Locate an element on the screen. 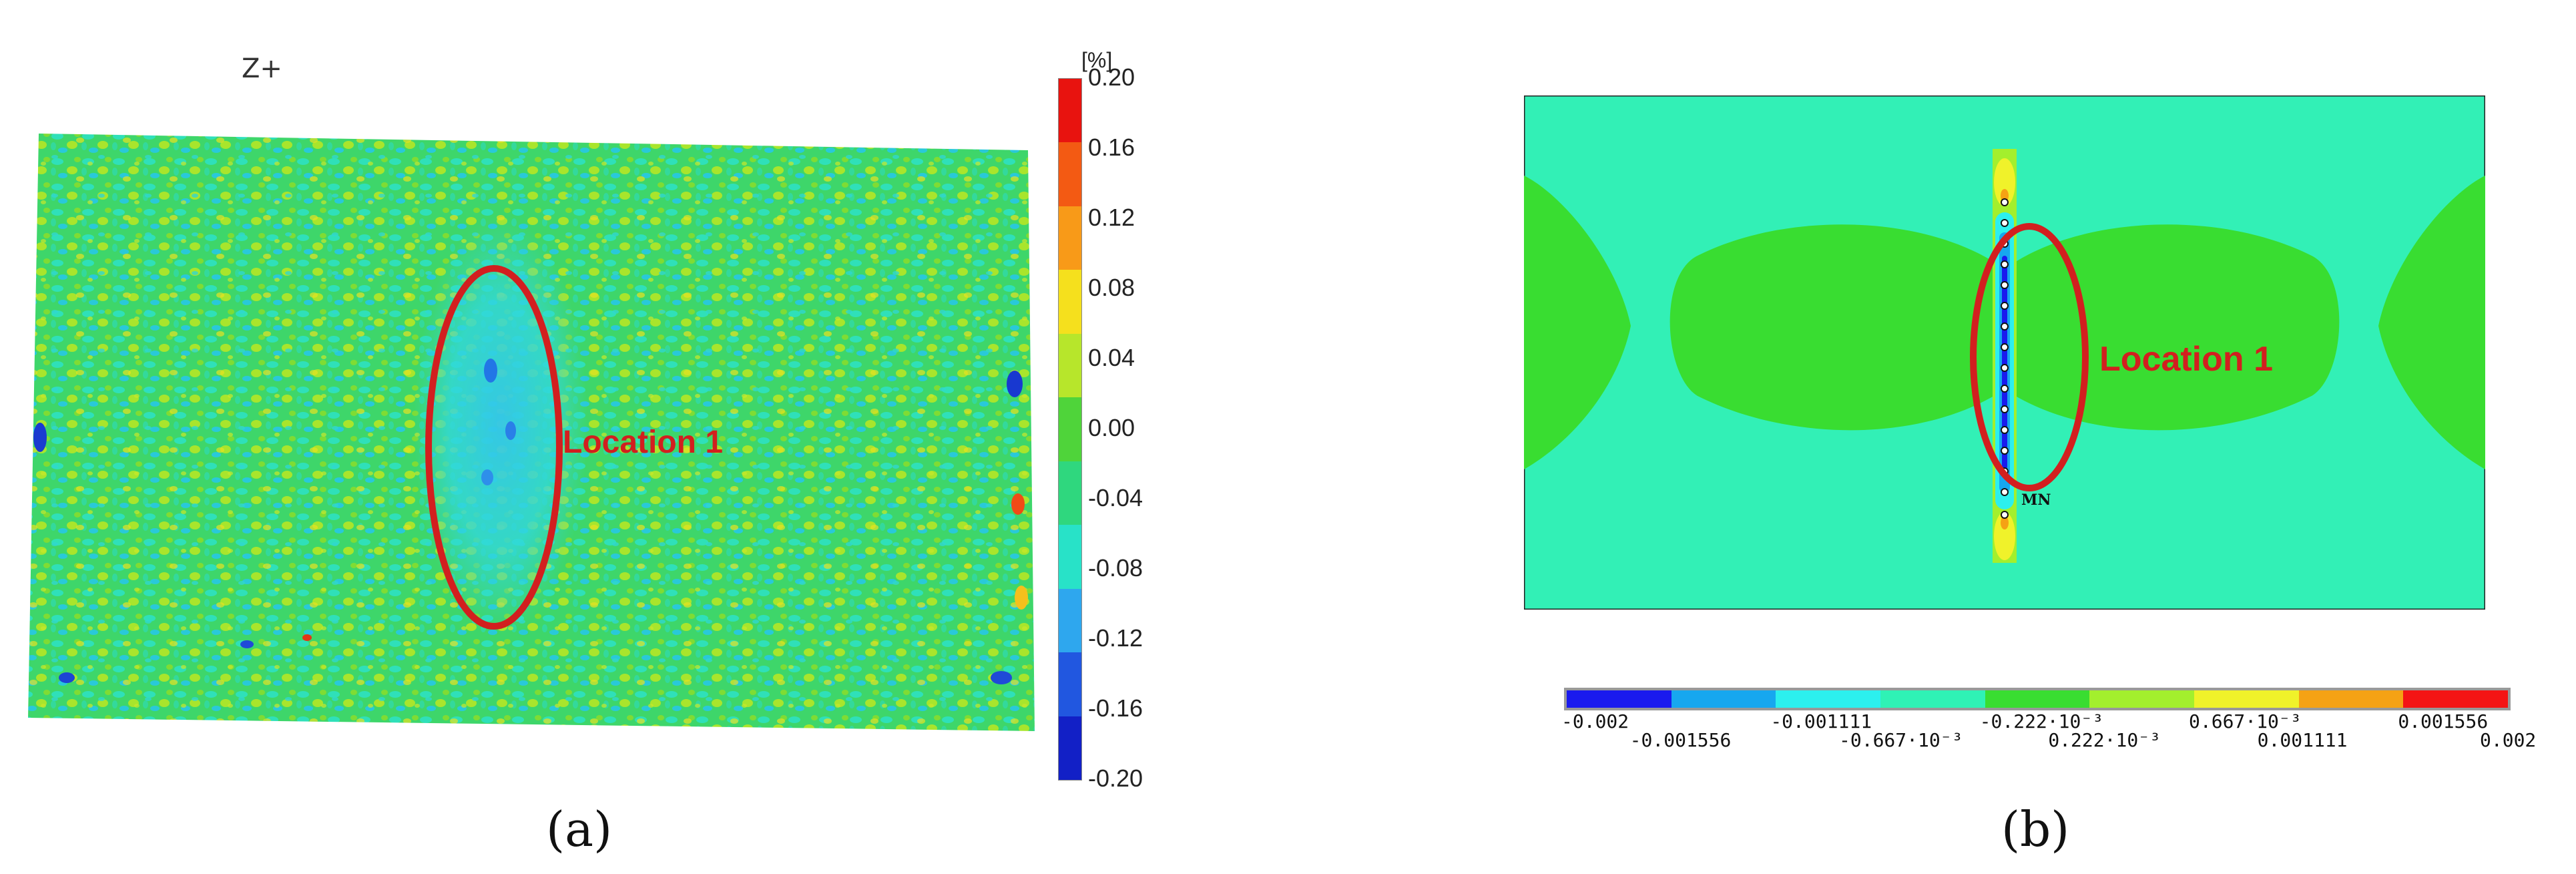 The image size is (2576, 874). colorbar-tick-label: -0.04 is located at coordinates (1115, 498).